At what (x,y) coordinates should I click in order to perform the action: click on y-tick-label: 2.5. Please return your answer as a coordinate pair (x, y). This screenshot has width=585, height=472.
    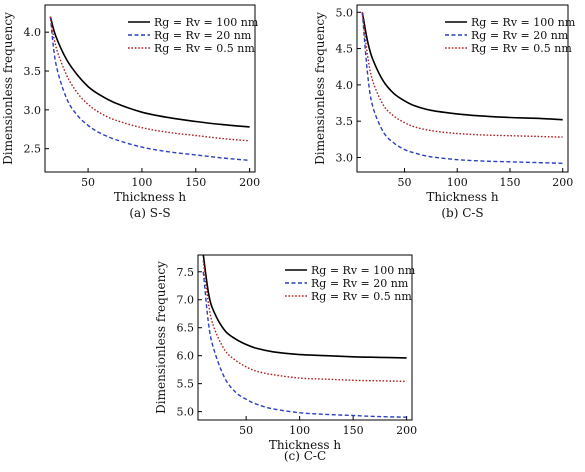
    Looking at the image, I should click on (33, 149).